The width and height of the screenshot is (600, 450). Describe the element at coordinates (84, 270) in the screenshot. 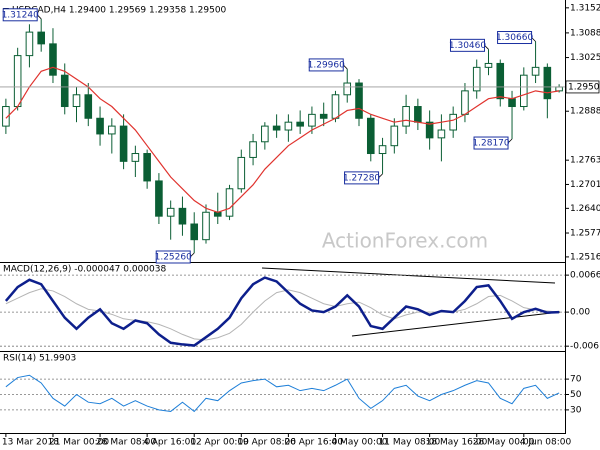

I see `macd-header: MACD(12,26,9) -0.000047 0.000038` at that location.